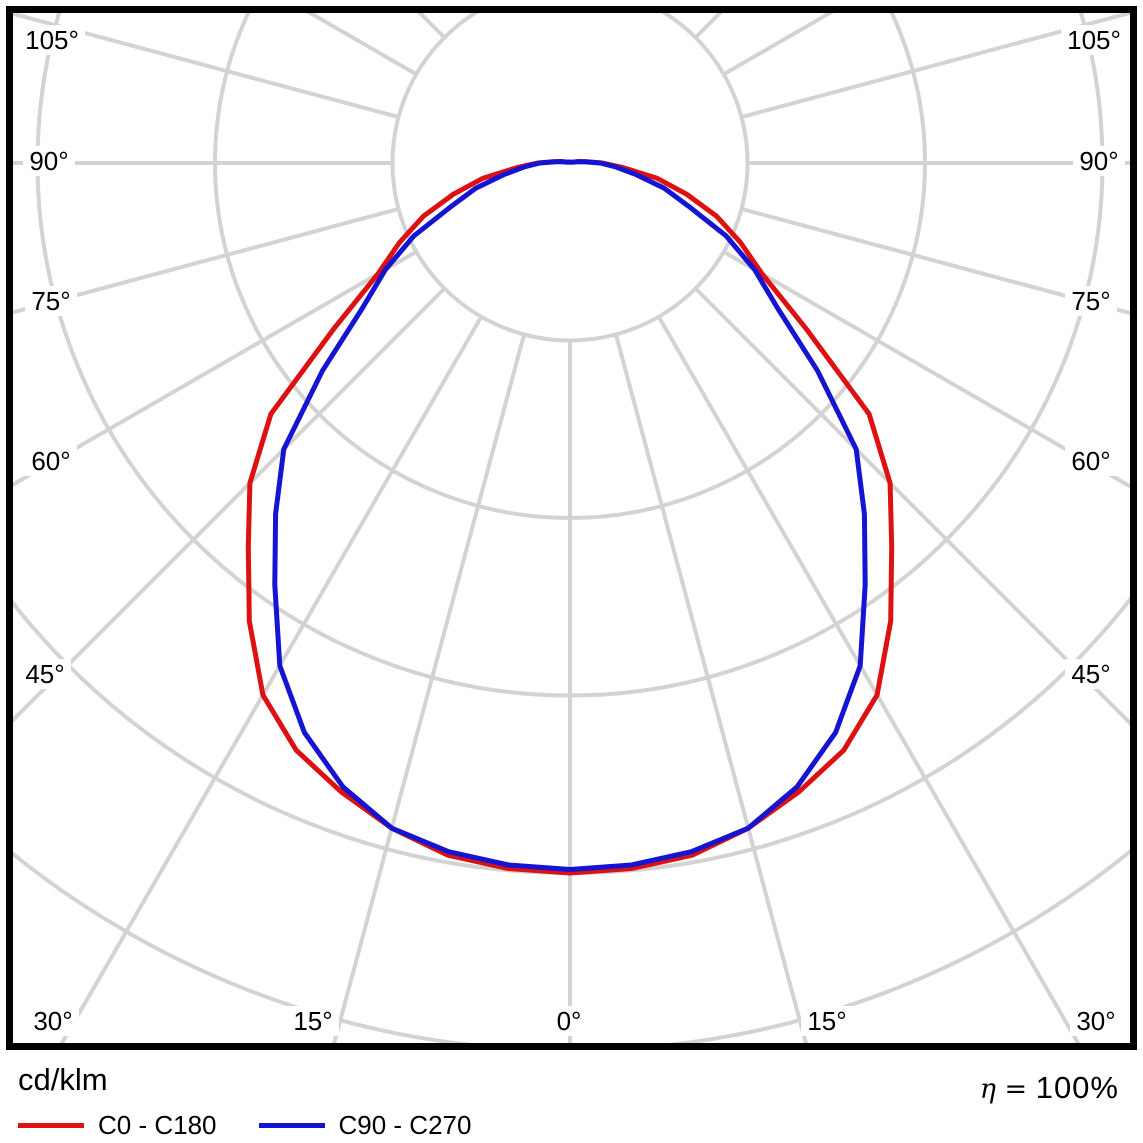 The width and height of the screenshot is (1143, 1143). I want to click on legend-swatch-red, so click(51, 1125).